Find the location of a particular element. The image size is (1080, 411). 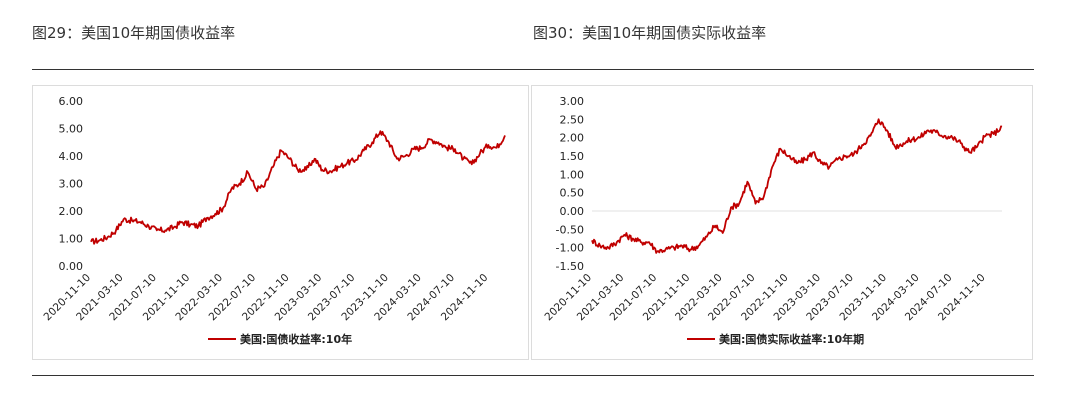

y-tick-label: 2.50 is located at coordinates (572, 119).